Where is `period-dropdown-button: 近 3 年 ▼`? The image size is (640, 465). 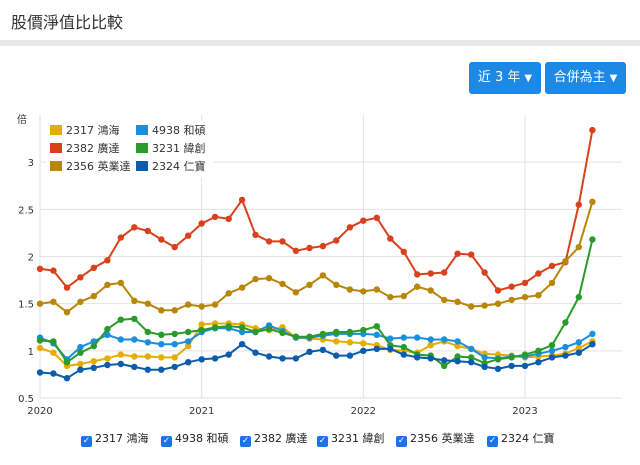 period-dropdown-button: 近 3 年 ▼ is located at coordinates (505, 78).